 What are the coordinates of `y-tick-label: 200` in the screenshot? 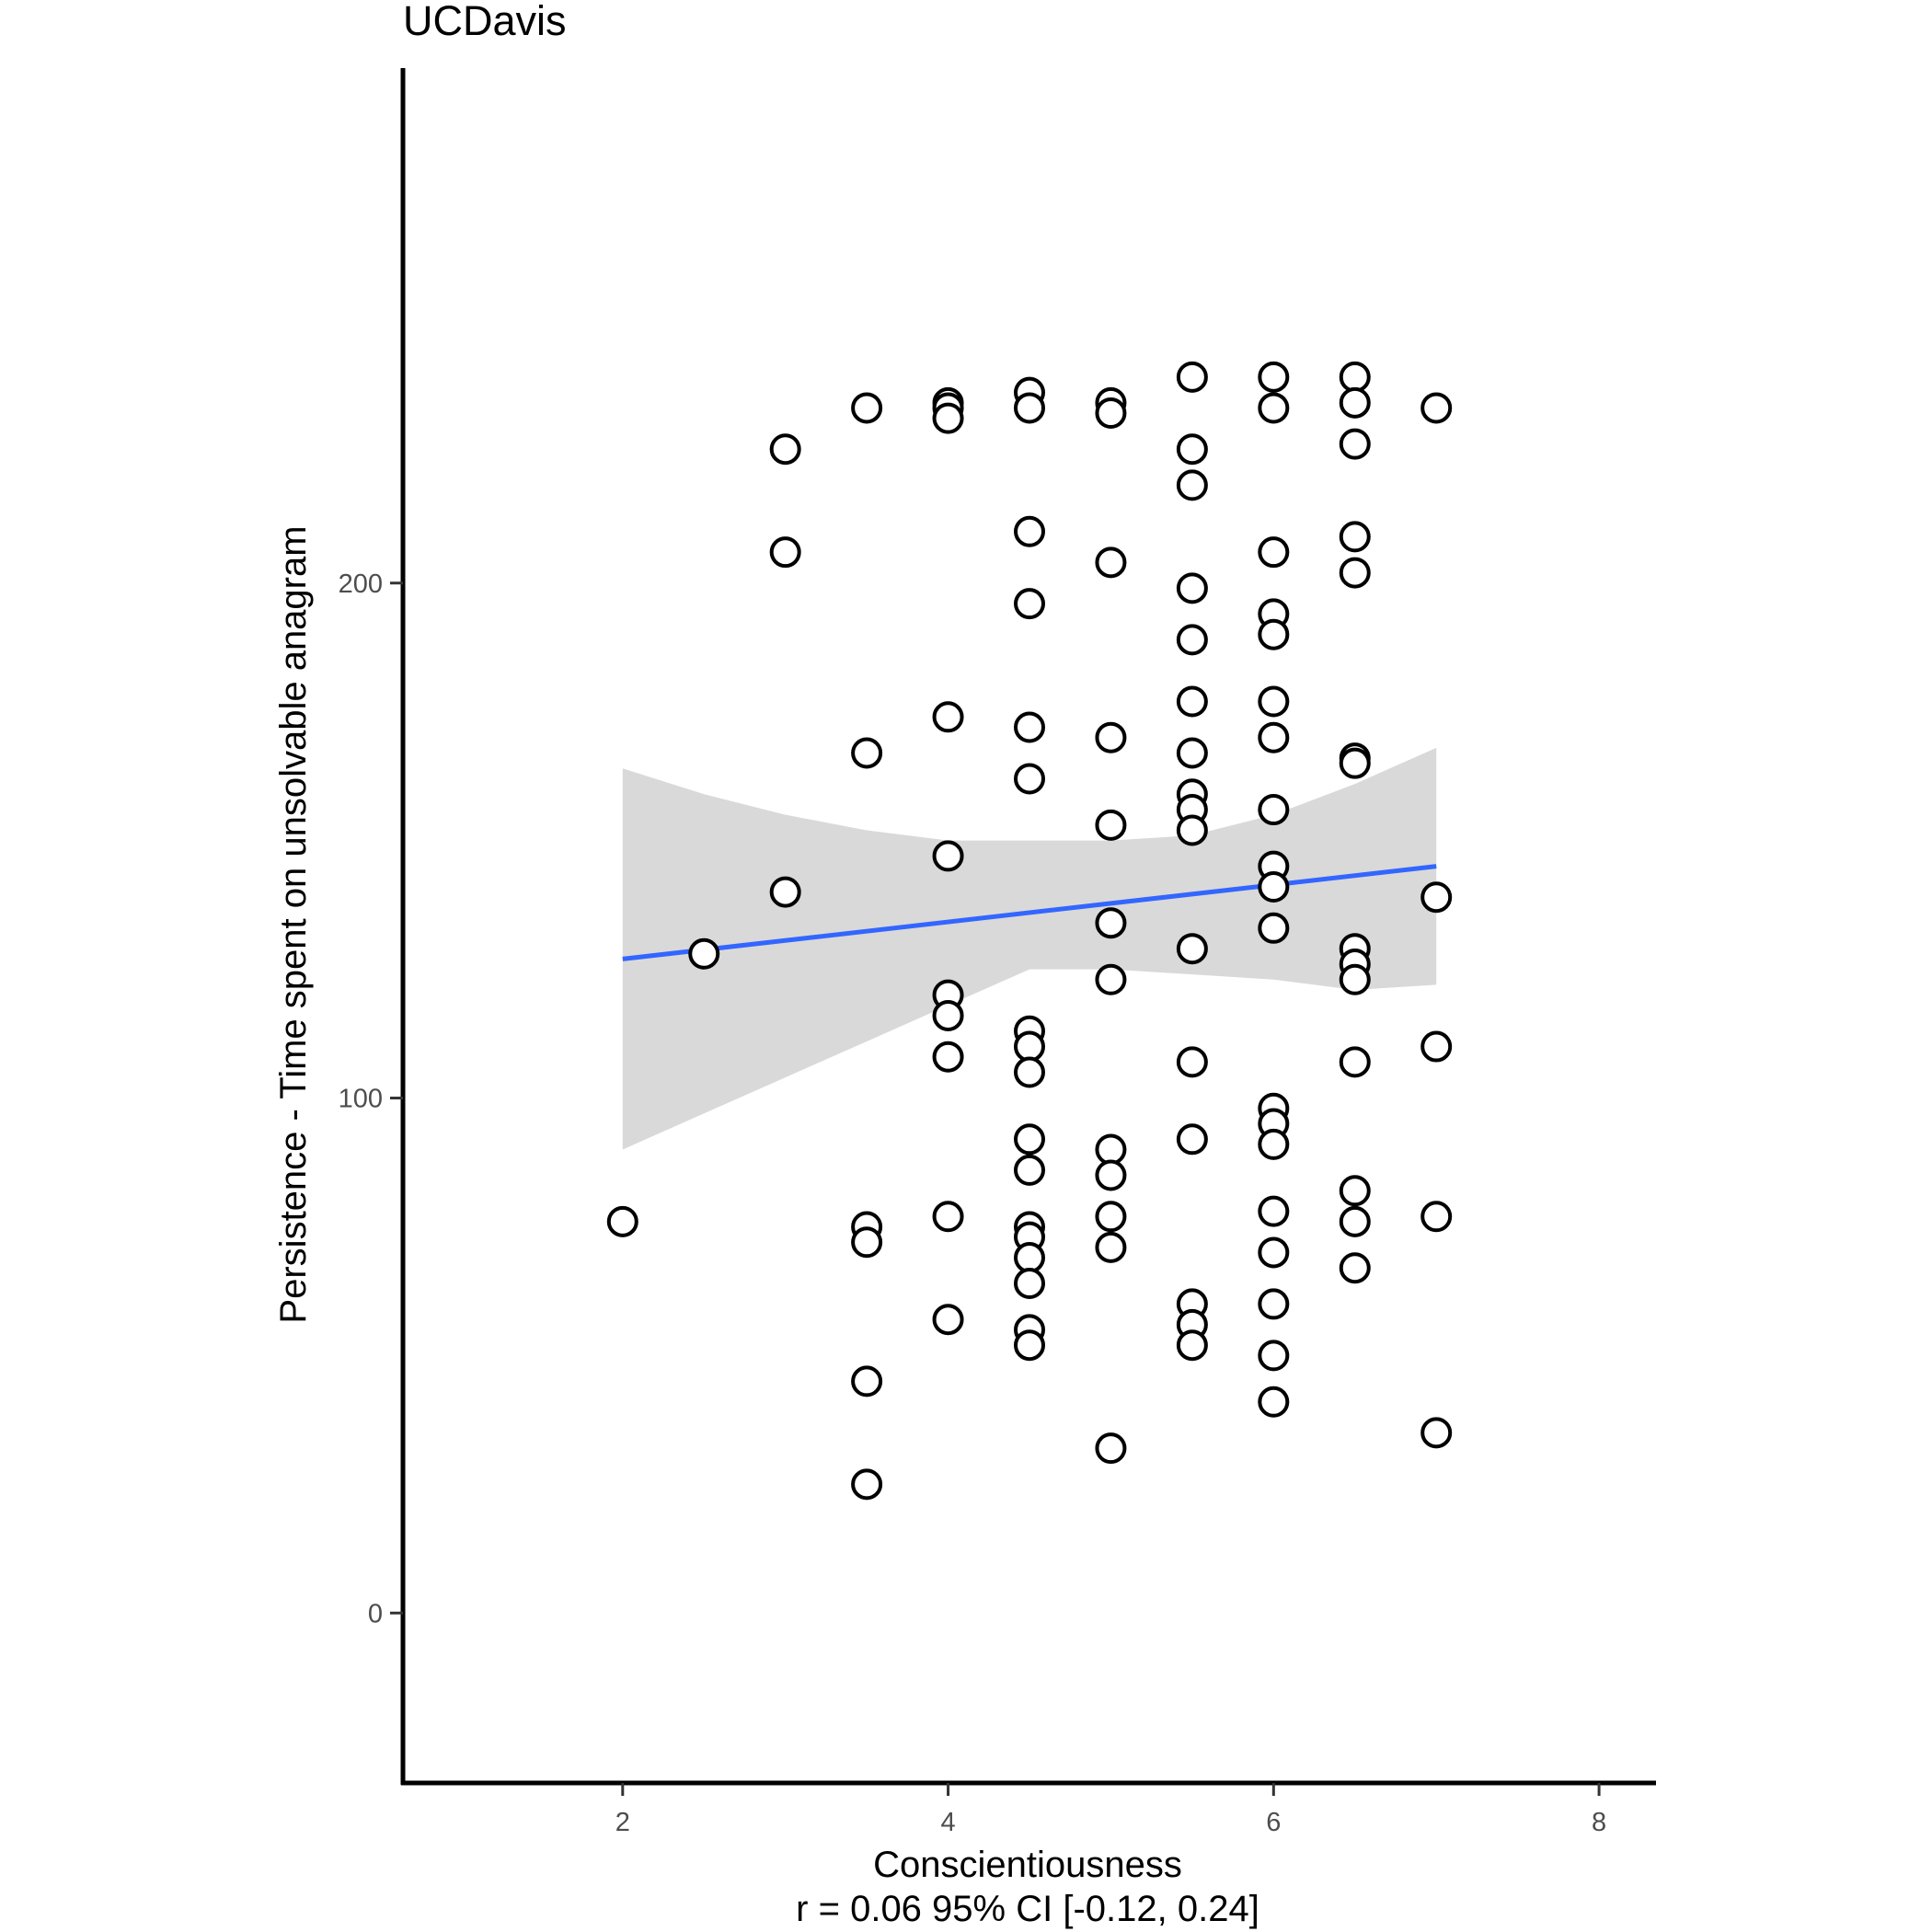 It's located at (361, 584).